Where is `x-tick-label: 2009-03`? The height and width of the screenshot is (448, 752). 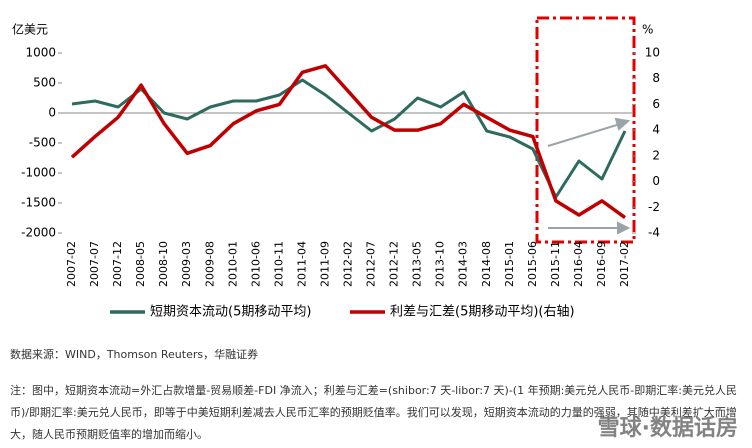 x-tick-label: 2009-03 is located at coordinates (186, 264).